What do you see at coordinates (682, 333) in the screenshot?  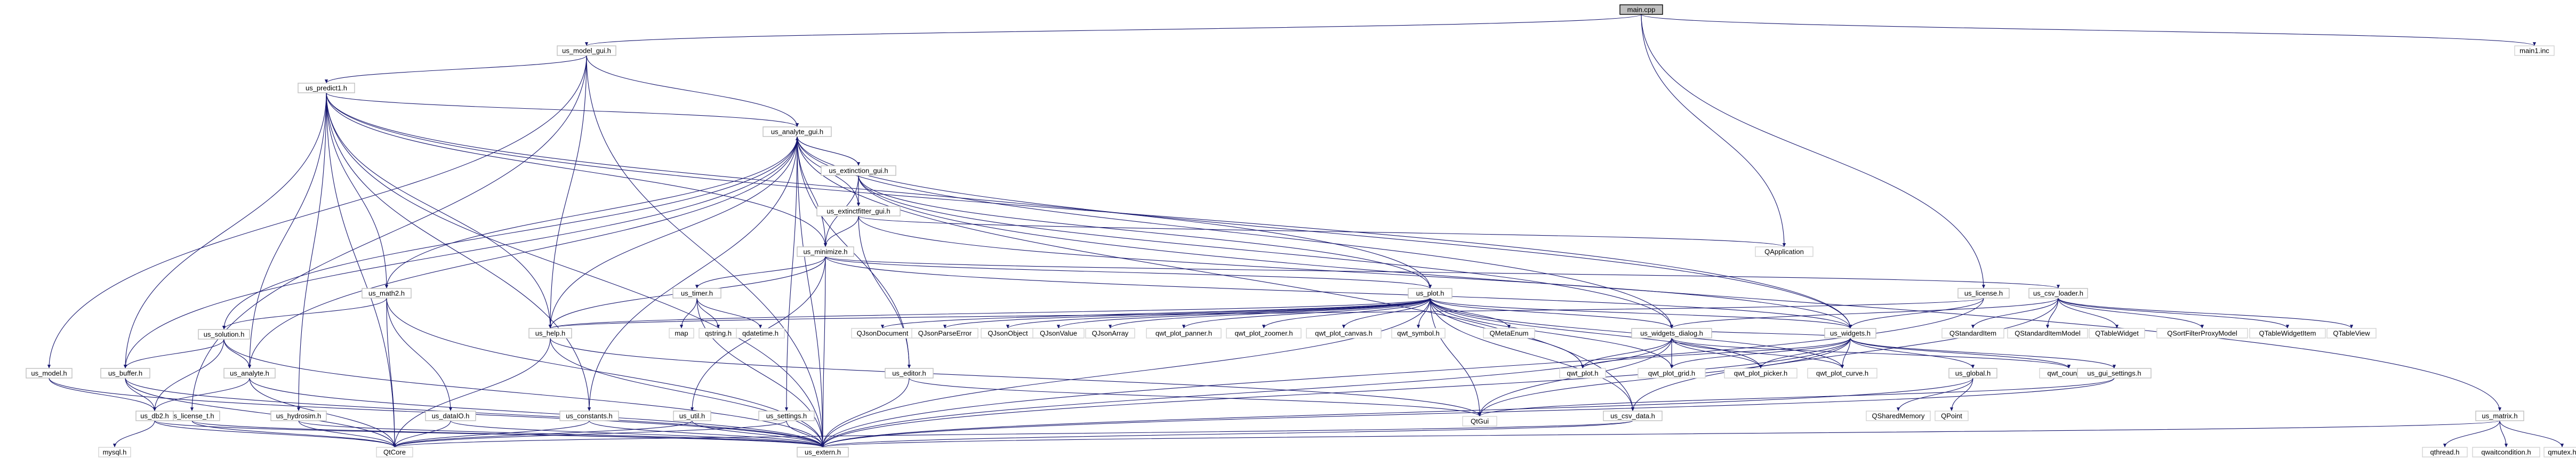 I see `node-map: map` at bounding box center [682, 333].